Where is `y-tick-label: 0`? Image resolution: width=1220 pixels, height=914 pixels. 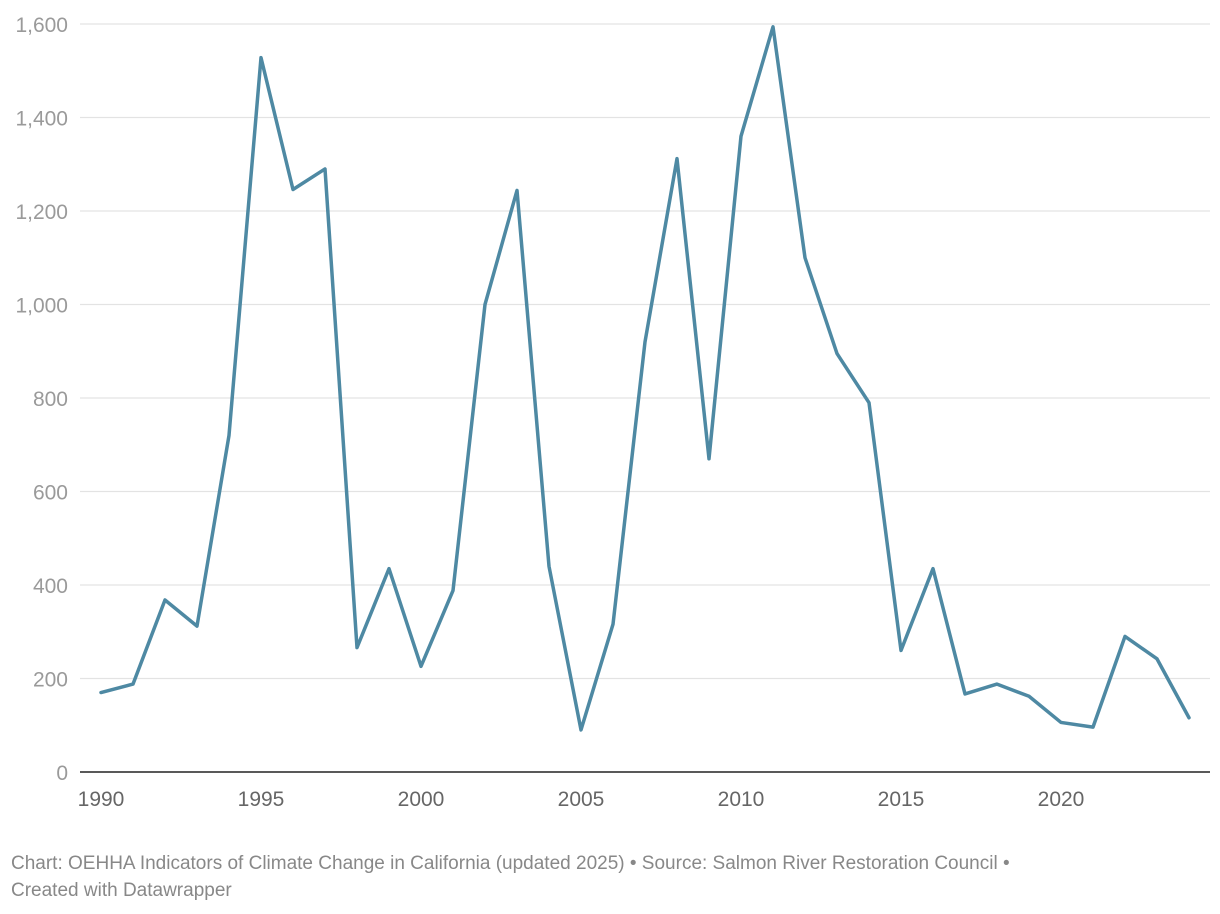
y-tick-label: 0 is located at coordinates (62, 773).